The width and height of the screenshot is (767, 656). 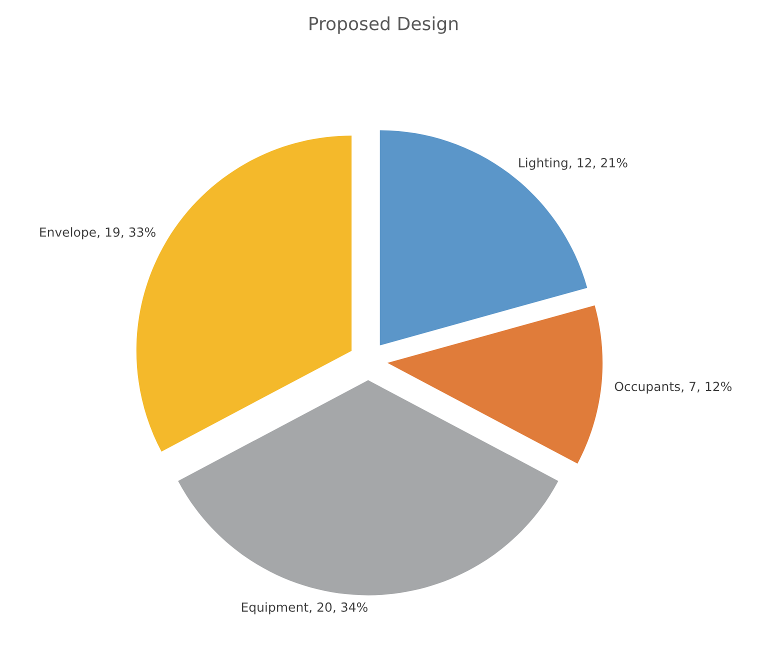 What do you see at coordinates (573, 164) in the screenshot?
I see `slice-label: Lighting, 12, 21%` at bounding box center [573, 164].